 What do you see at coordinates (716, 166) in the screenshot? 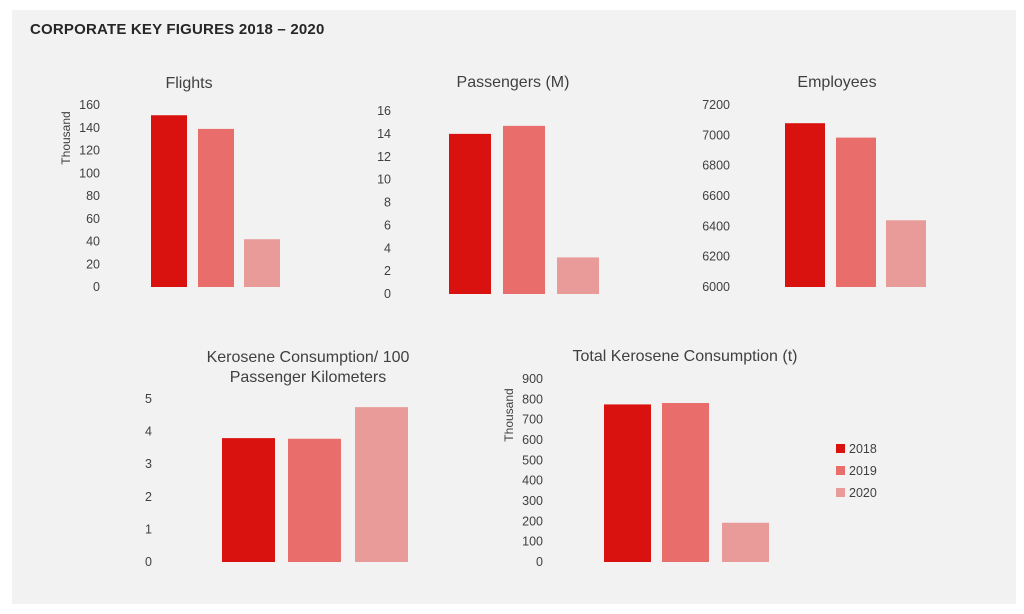
I see `y-tick-label: 6800` at bounding box center [716, 166].